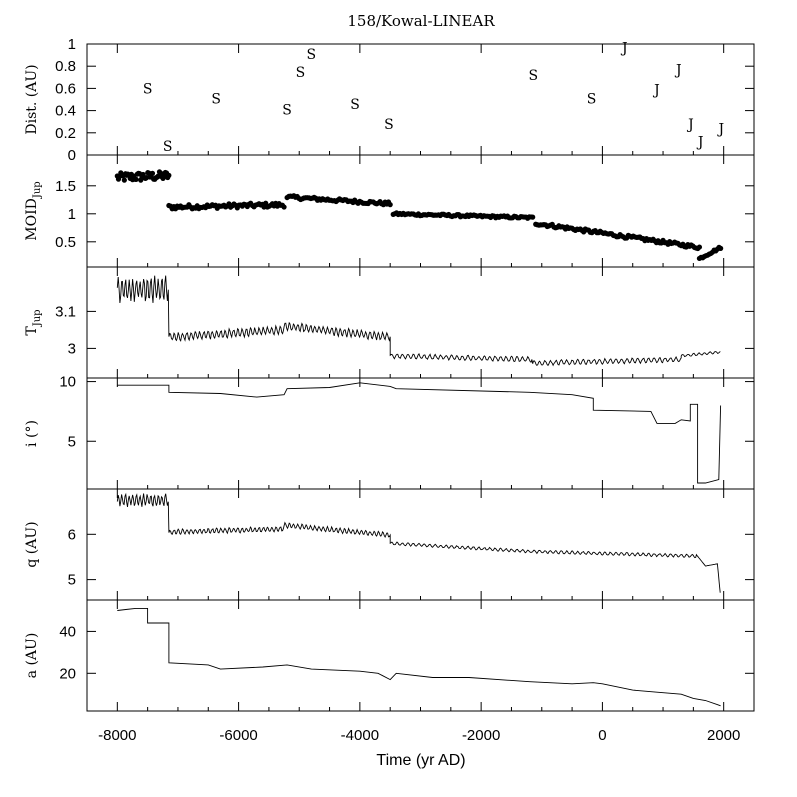 The height and width of the screenshot is (797, 797). What do you see at coordinates (420, 760) in the screenshot?
I see `x-axis-label: Time (yr AD)` at bounding box center [420, 760].